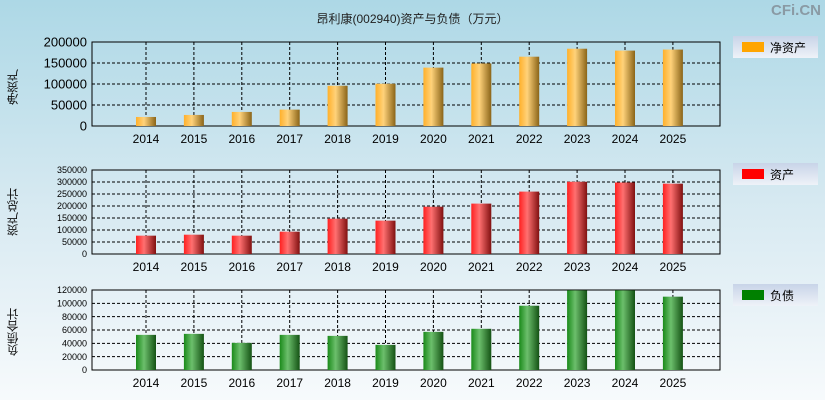 This screenshot has height=400, width=825. What do you see at coordinates (72, 182) in the screenshot?
I see `y-tick-label: 300000` at bounding box center [72, 182].